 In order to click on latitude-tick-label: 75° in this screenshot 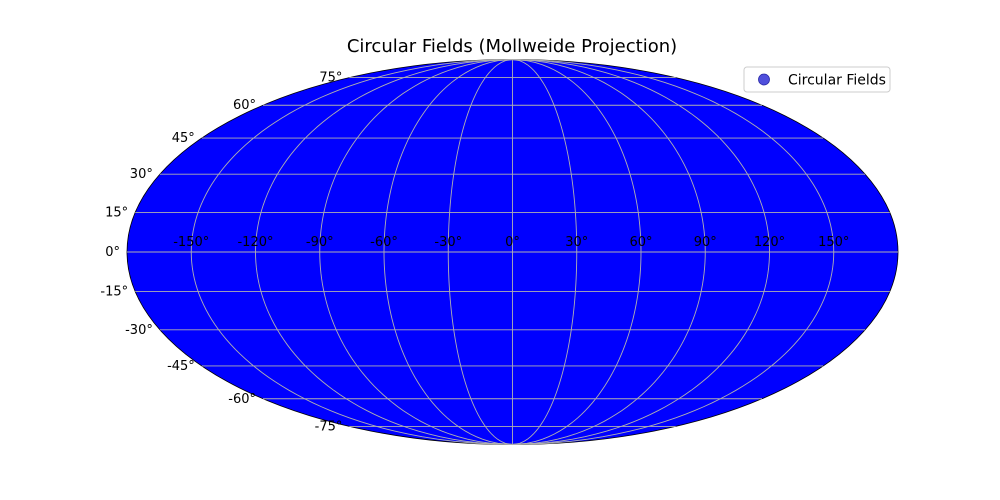, I will do `click(330, 78)`.